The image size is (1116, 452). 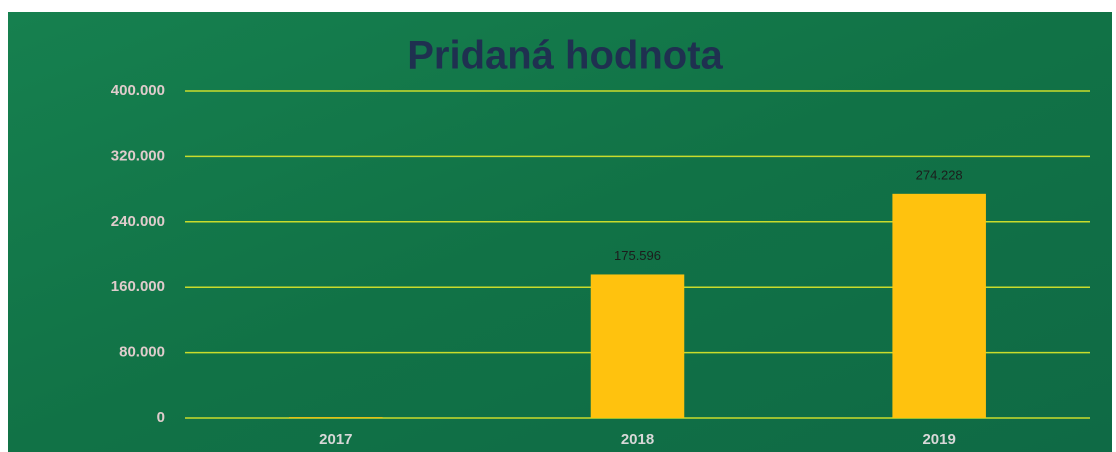 I want to click on y-tick-label: 400.000, so click(x=138, y=90).